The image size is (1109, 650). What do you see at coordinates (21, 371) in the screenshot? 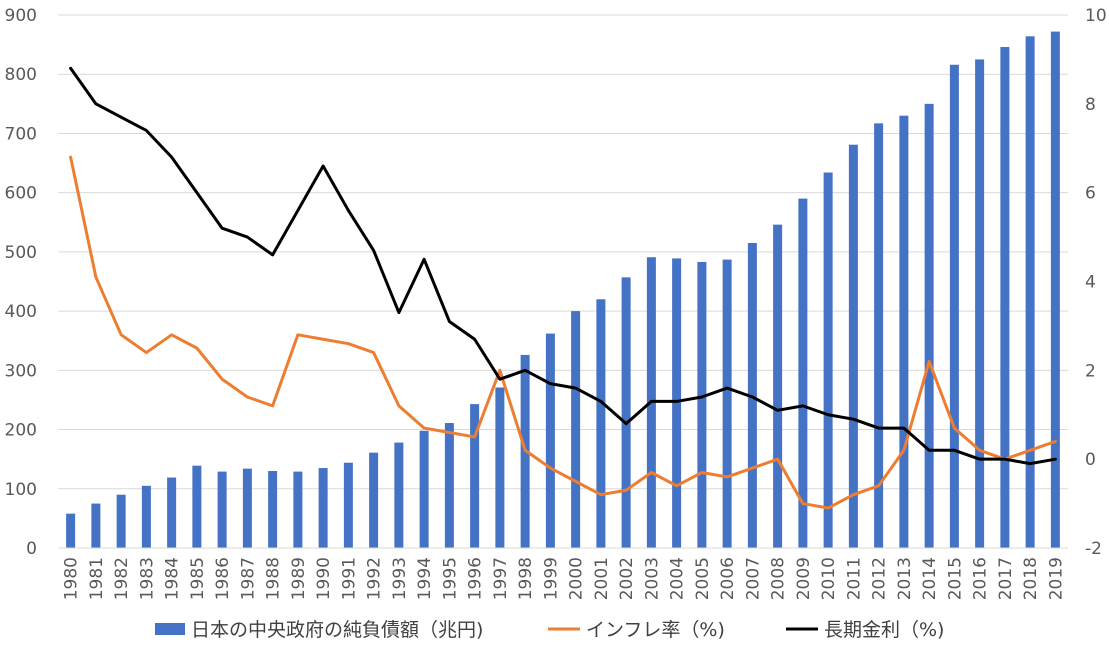
I see `left-axis-tick-label: 300` at bounding box center [21, 371].